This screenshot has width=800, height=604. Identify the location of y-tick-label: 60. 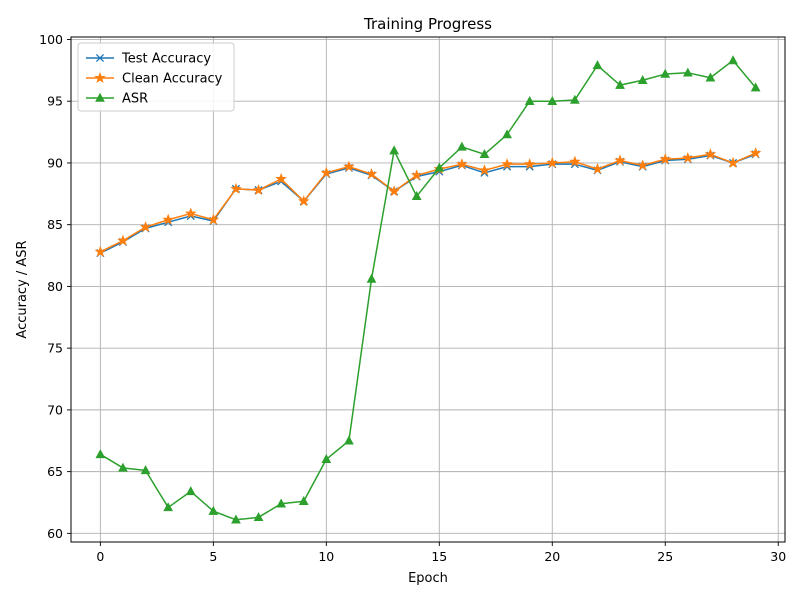
(55, 533).